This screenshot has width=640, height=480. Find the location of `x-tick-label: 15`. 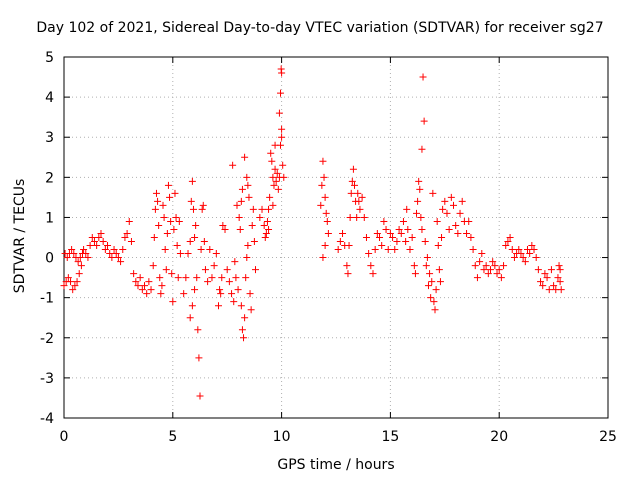

x-tick-label: 15 is located at coordinates (390, 437).